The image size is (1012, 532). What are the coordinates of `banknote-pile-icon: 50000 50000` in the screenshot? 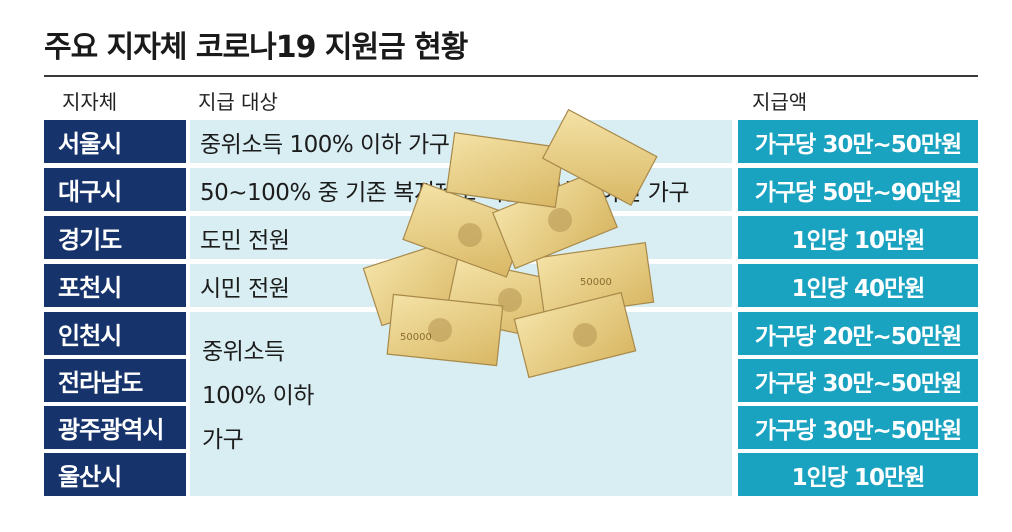 It's located at (510, 243).